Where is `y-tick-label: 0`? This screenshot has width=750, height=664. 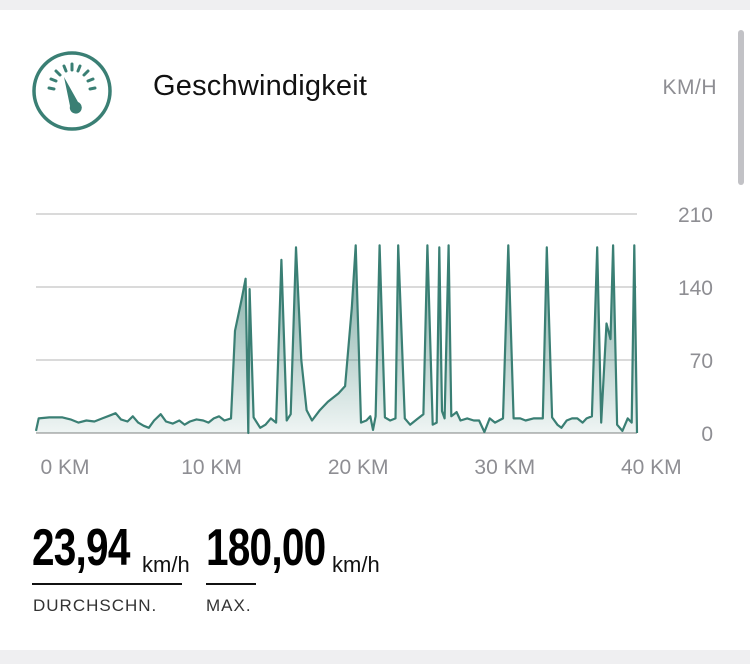 y-tick-label: 0 is located at coordinates (707, 434).